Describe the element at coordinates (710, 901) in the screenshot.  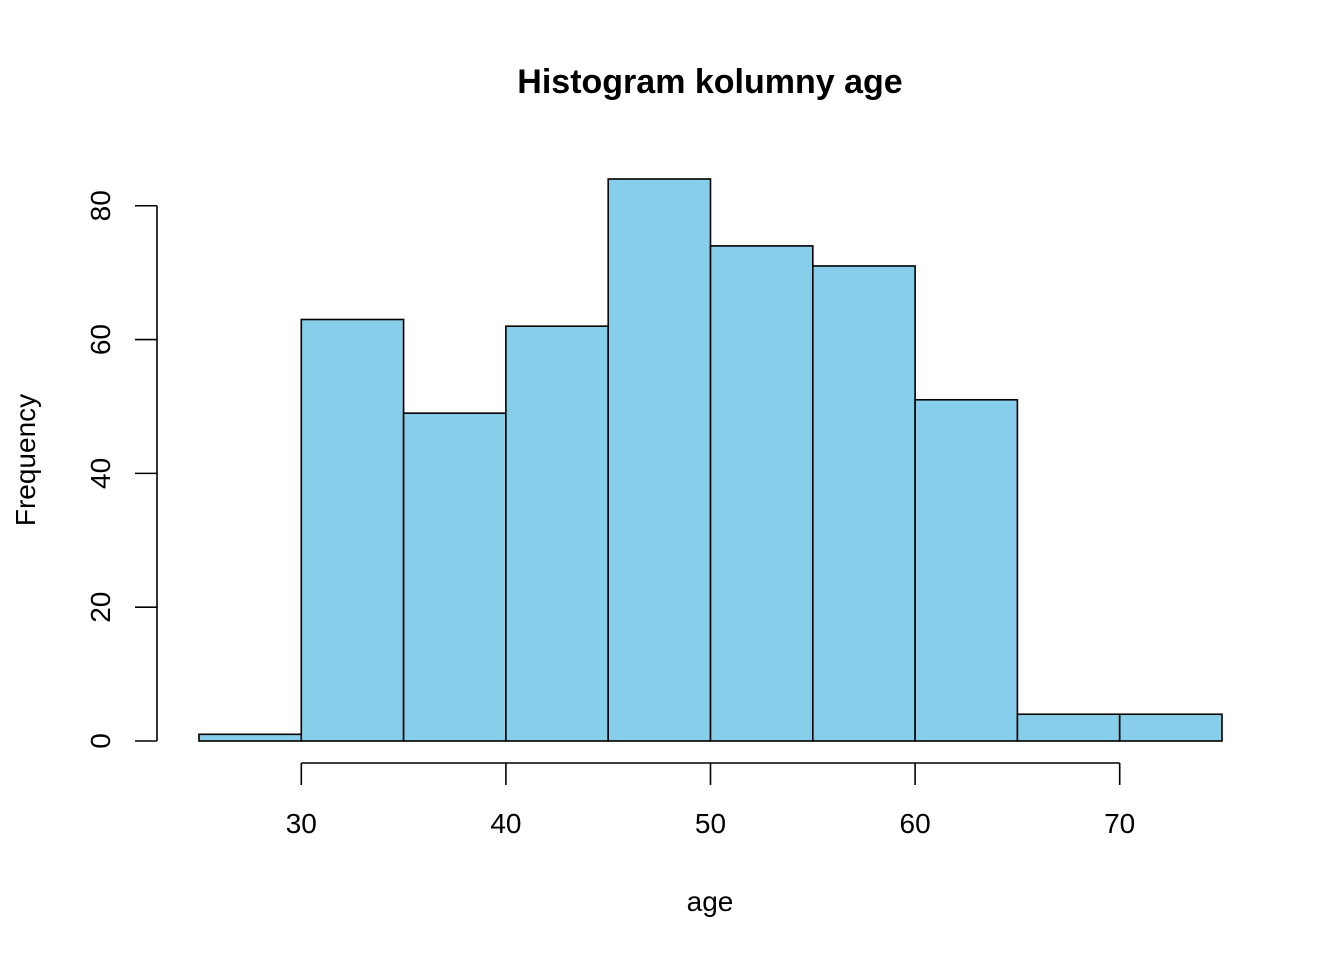
I see `x-axis-label: age` at that location.